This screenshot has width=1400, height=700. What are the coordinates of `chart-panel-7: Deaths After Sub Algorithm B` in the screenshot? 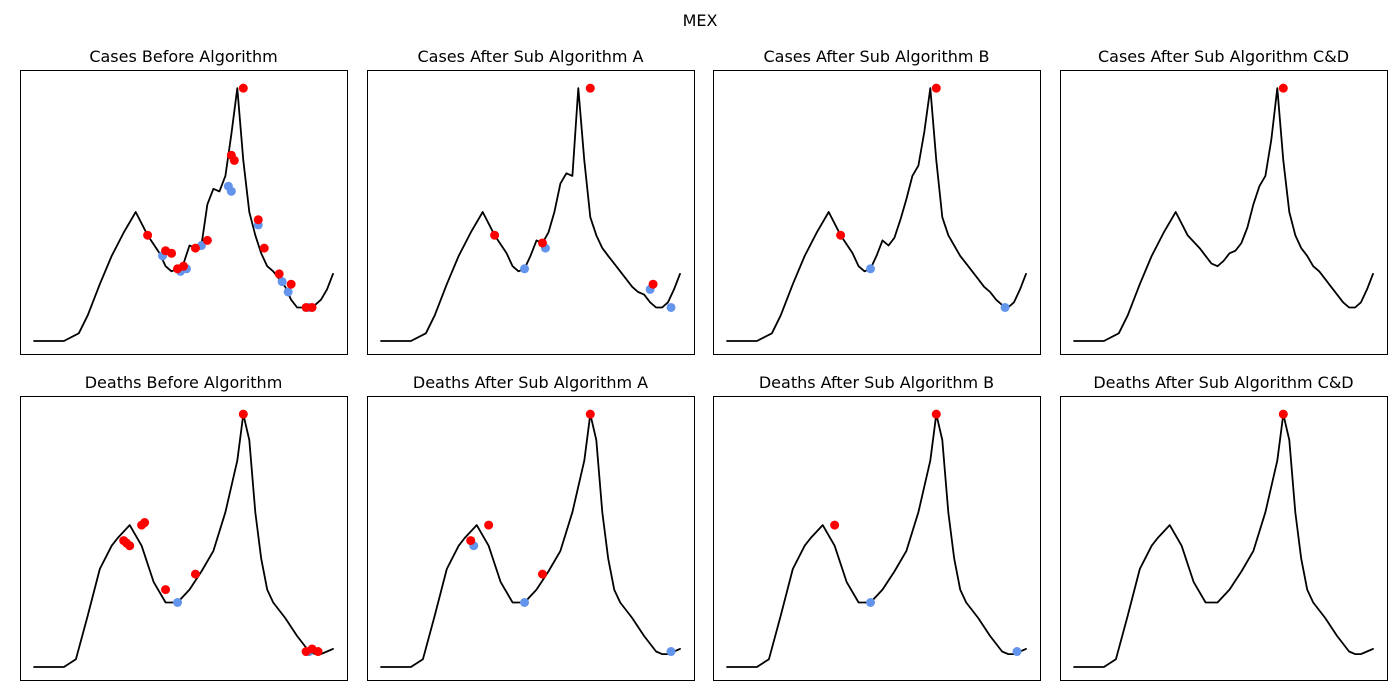 It's located at (877, 527).